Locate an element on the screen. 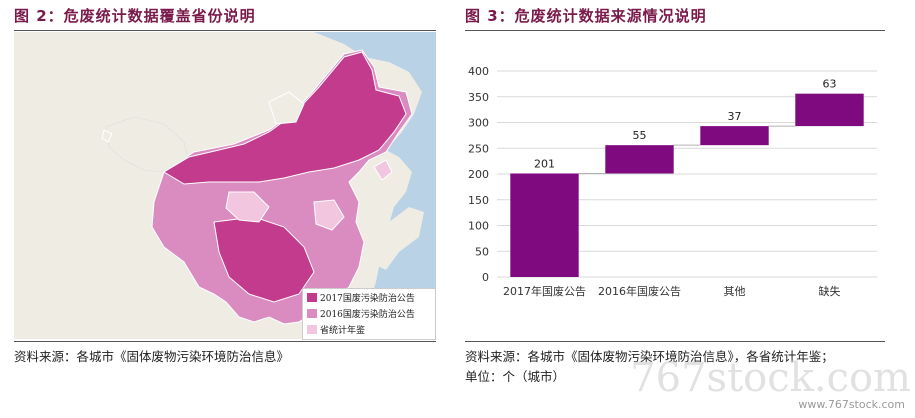 This screenshot has width=915, height=418. left-title-rule is located at coordinates (225, 30).